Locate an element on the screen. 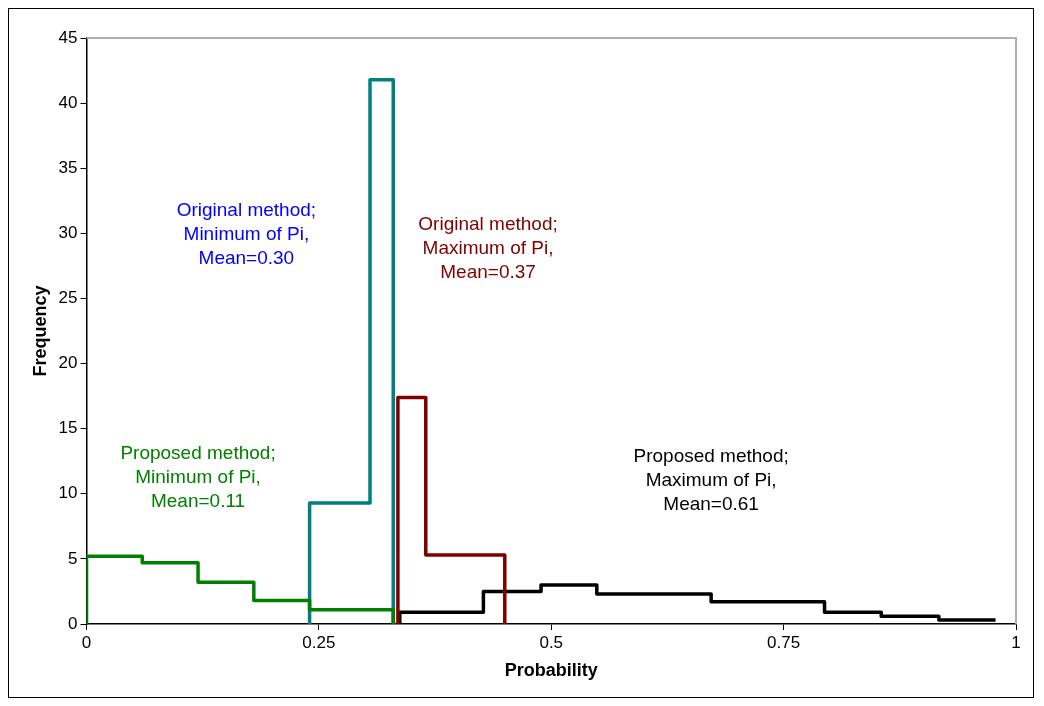 This screenshot has height=706, width=1044. text: Proposed method; Maximum of Pi, Mean=0.61 is located at coordinates (711, 479).